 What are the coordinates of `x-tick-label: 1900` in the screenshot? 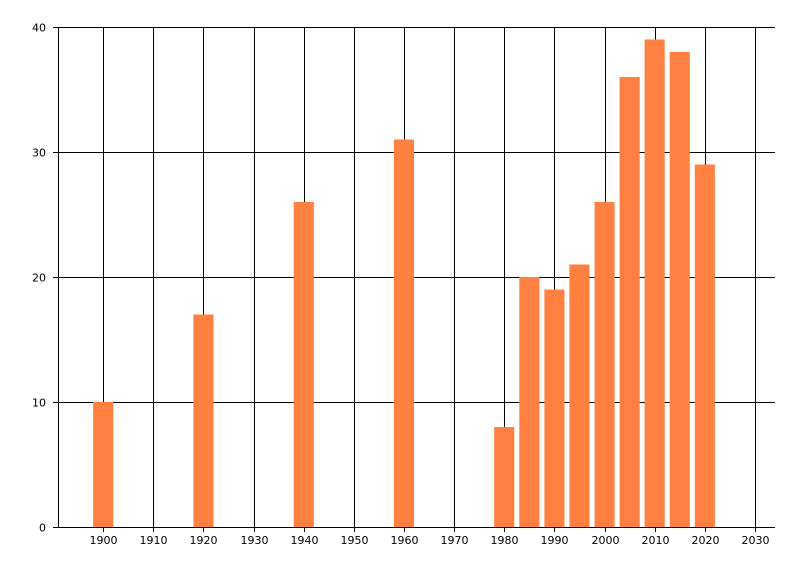 It's located at (104, 540).